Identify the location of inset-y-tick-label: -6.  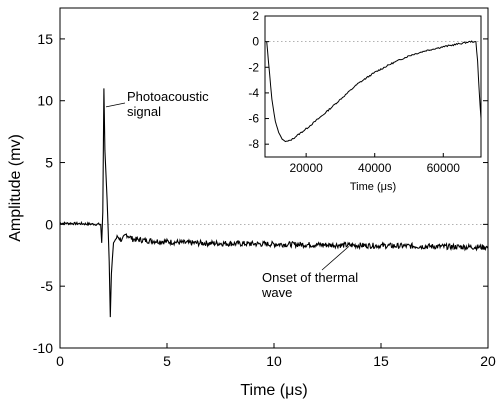
(253, 119).